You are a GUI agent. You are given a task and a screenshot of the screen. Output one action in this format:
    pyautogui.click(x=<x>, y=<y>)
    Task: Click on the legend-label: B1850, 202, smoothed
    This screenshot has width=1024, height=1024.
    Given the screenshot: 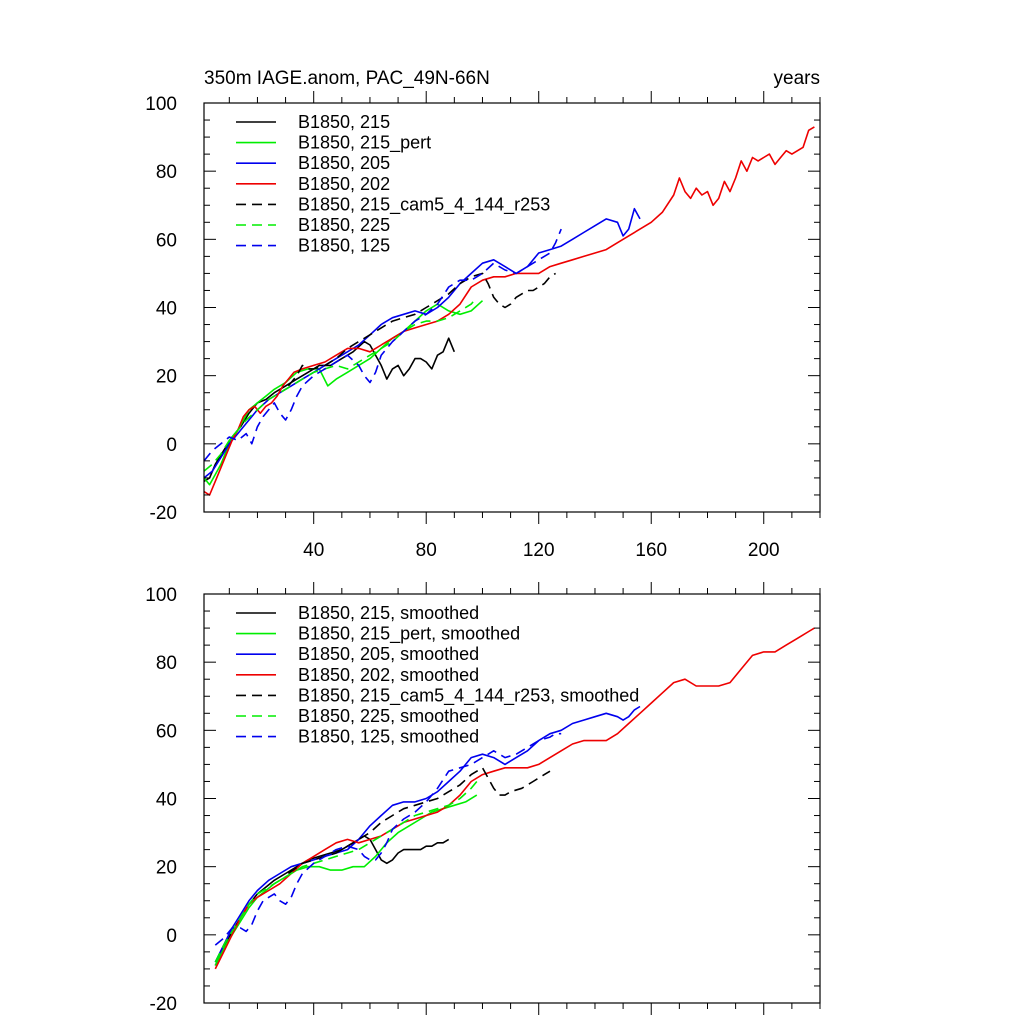 What is the action you would take?
    pyautogui.click(x=388, y=675)
    